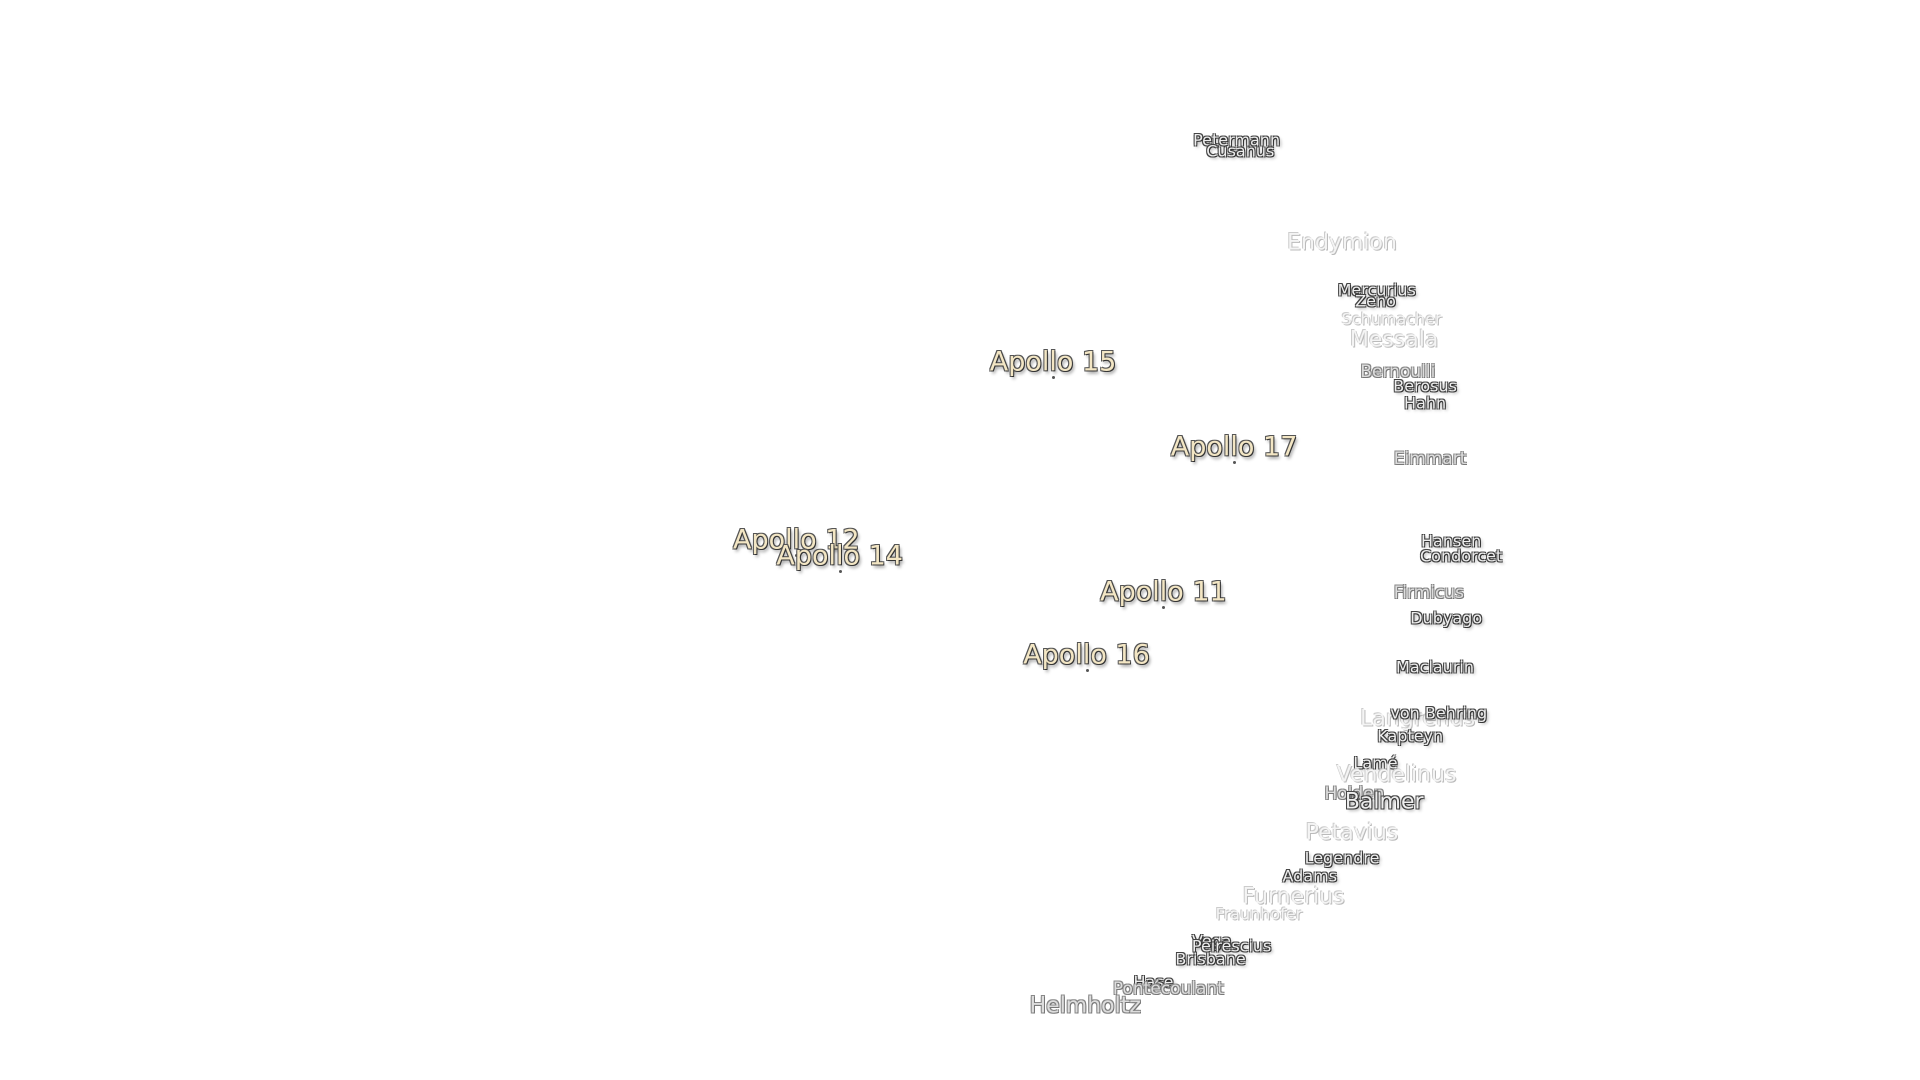 Image resolution: width=1920 pixels, height=1080 pixels. I want to click on crater-label: Mercurius, so click(1376, 290).